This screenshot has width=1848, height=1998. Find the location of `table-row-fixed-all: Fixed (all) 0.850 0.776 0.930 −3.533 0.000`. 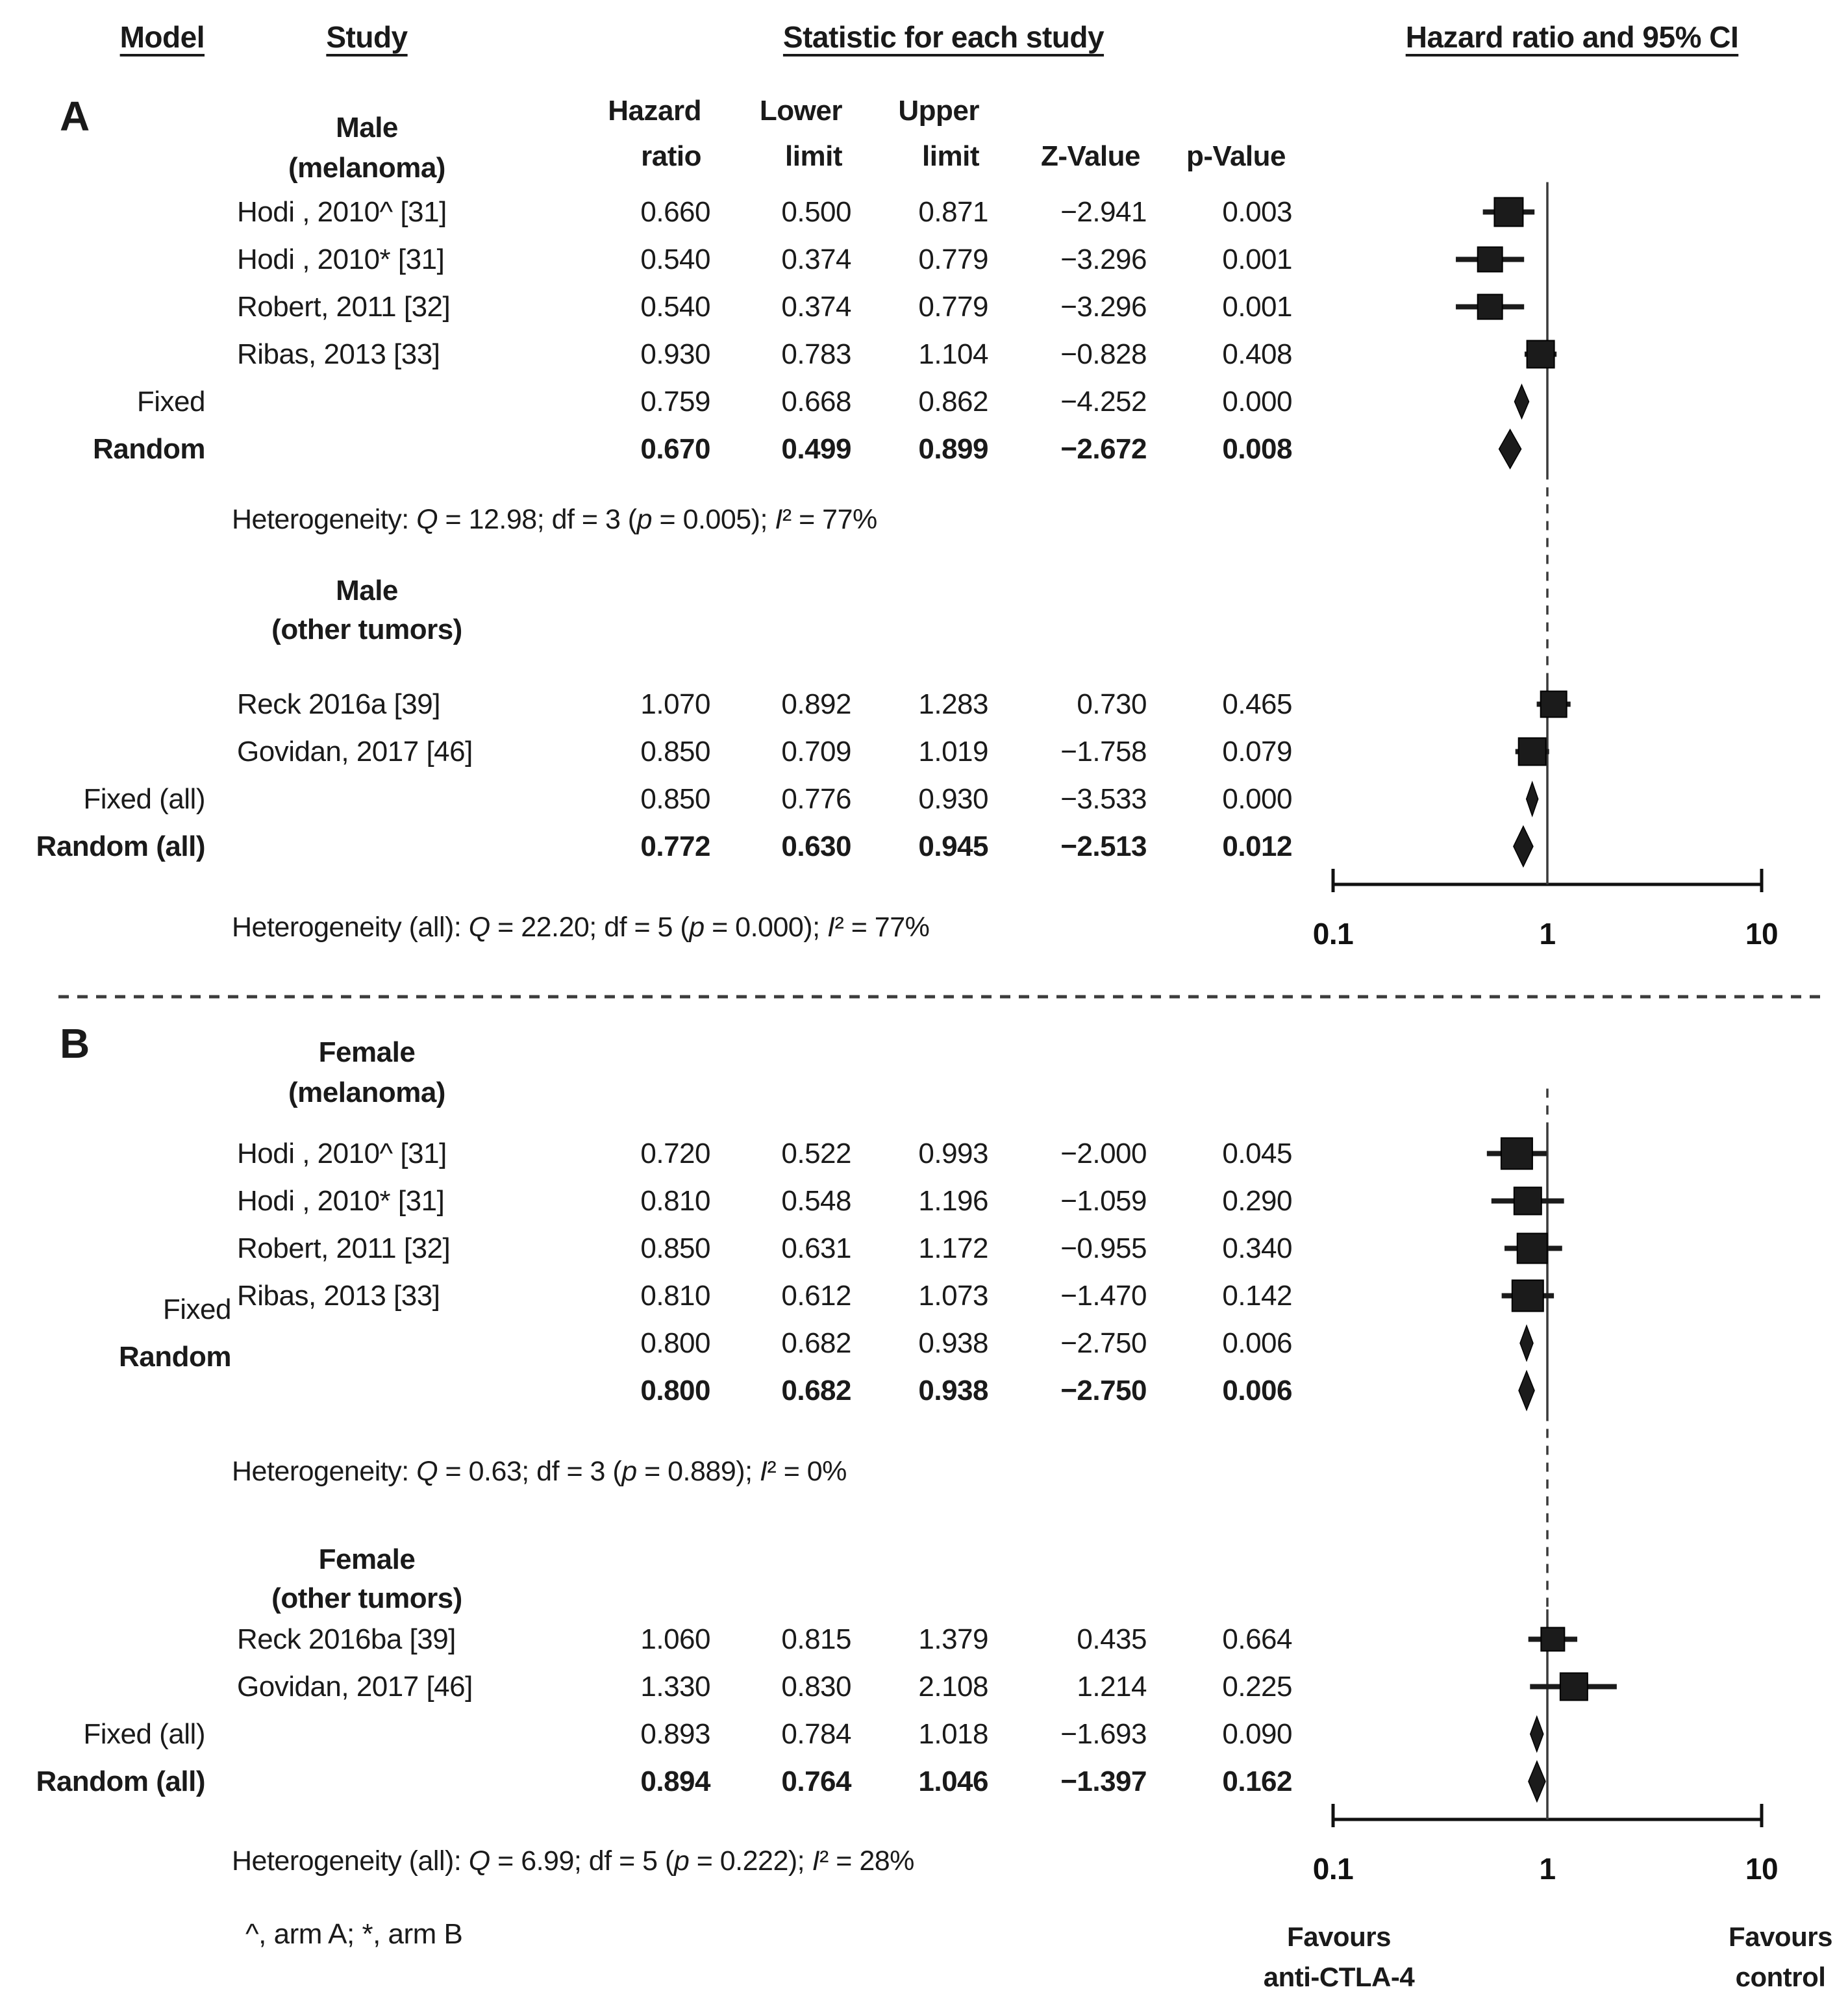

table-row-fixed-all: Fixed (all) 0.850 0.776 0.930 −3.533 0.000 is located at coordinates (924, 799).